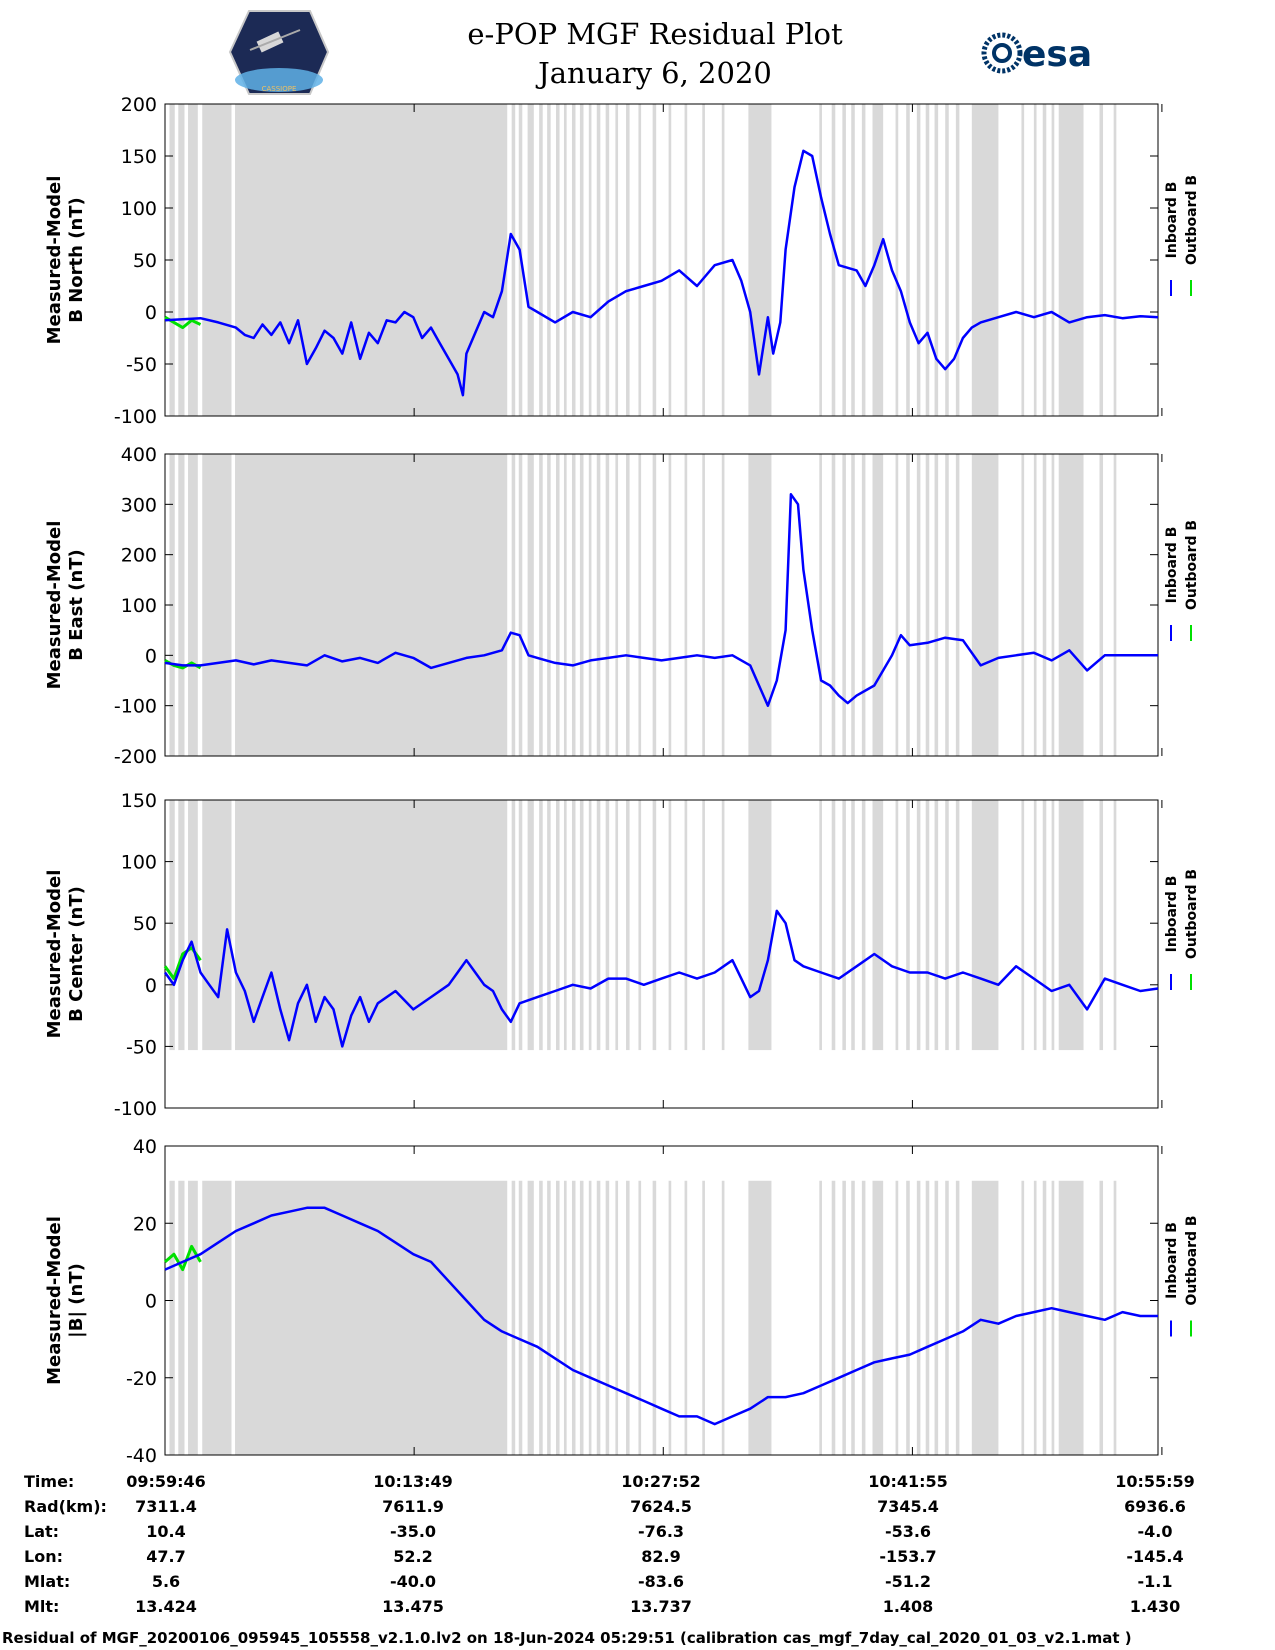 Image resolution: width=1275 pixels, height=1650 pixels. I want to click on legend-label-outboard: Outboard B, so click(1192, 914).